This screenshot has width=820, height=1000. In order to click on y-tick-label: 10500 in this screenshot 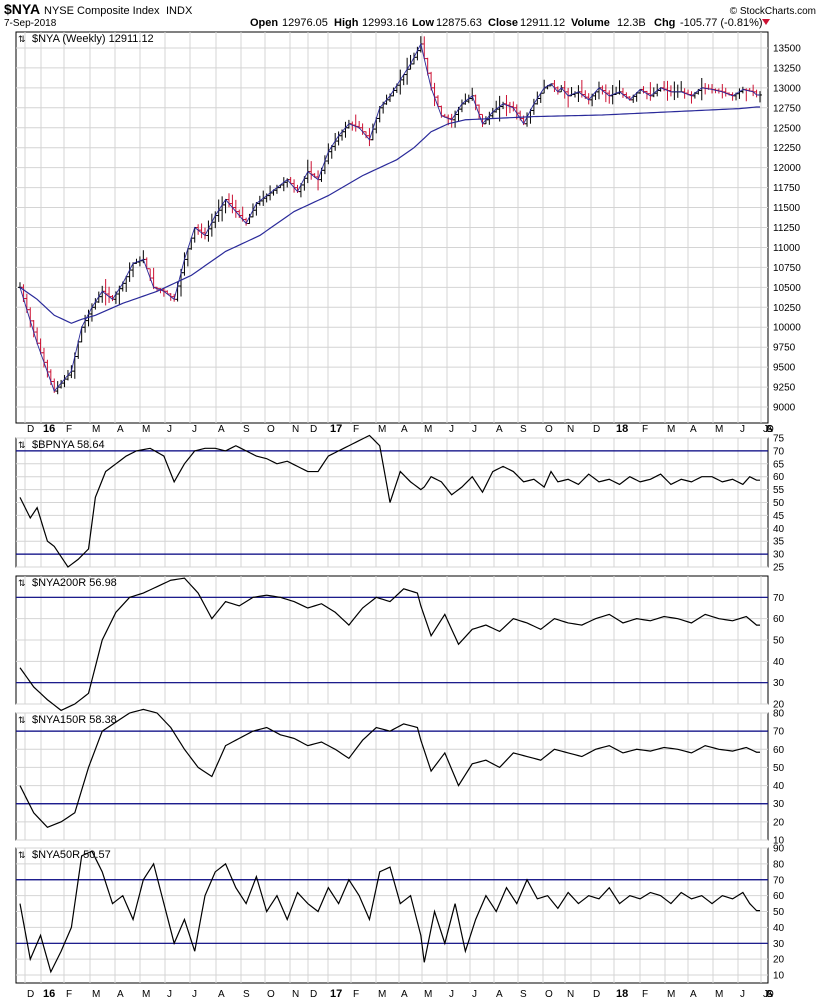, I will do `click(787, 288)`.